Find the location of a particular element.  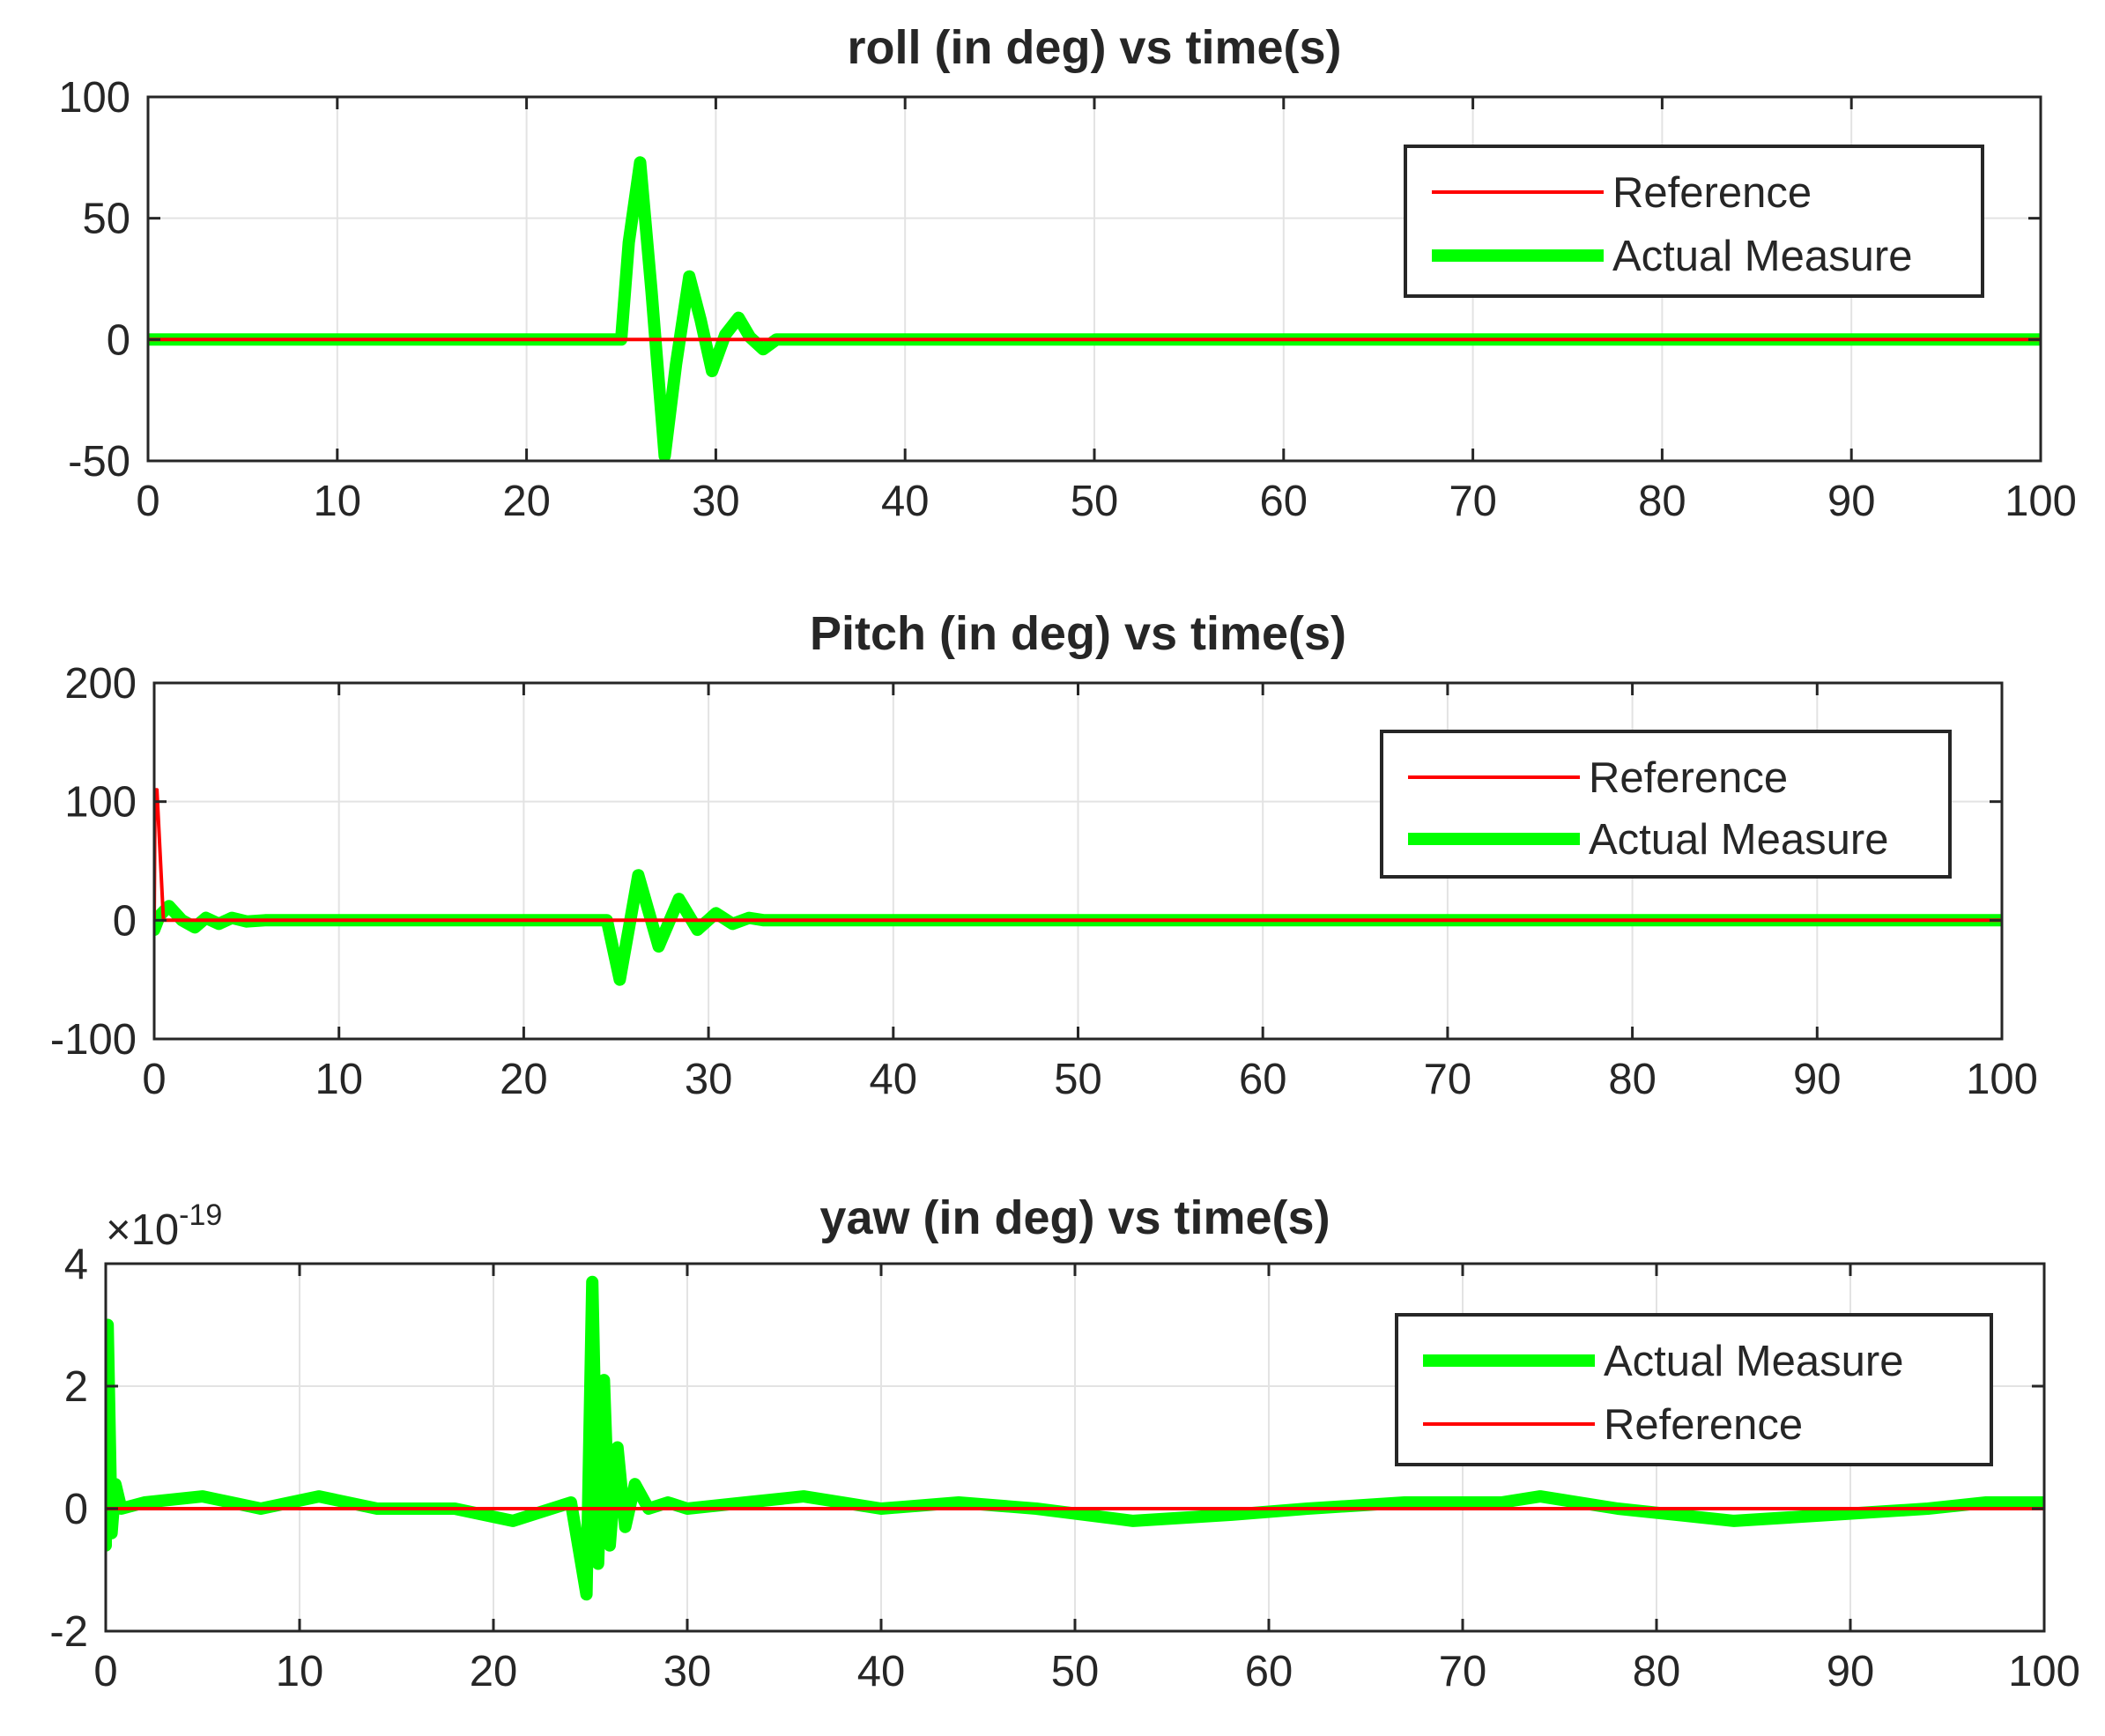

pitch-x-tick-label-10: 100 is located at coordinates (2002, 1079).